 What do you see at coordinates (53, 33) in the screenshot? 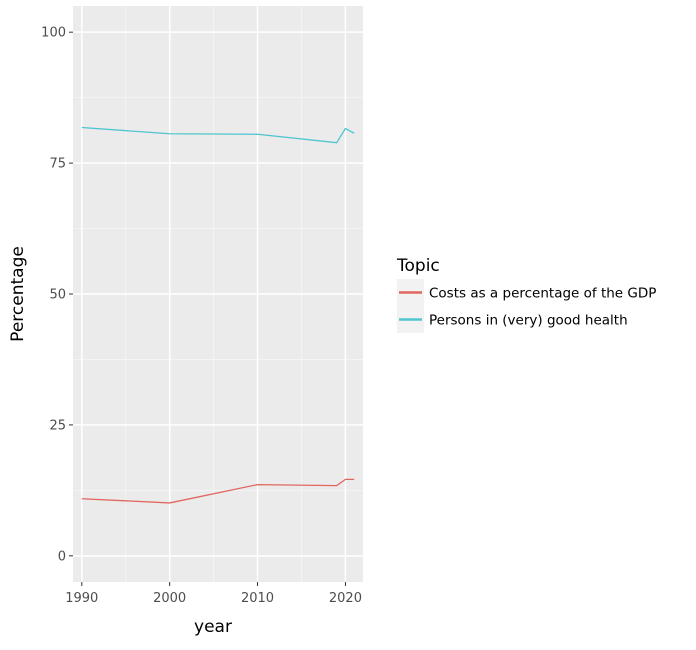
I see `y-tick-label: 100` at bounding box center [53, 33].